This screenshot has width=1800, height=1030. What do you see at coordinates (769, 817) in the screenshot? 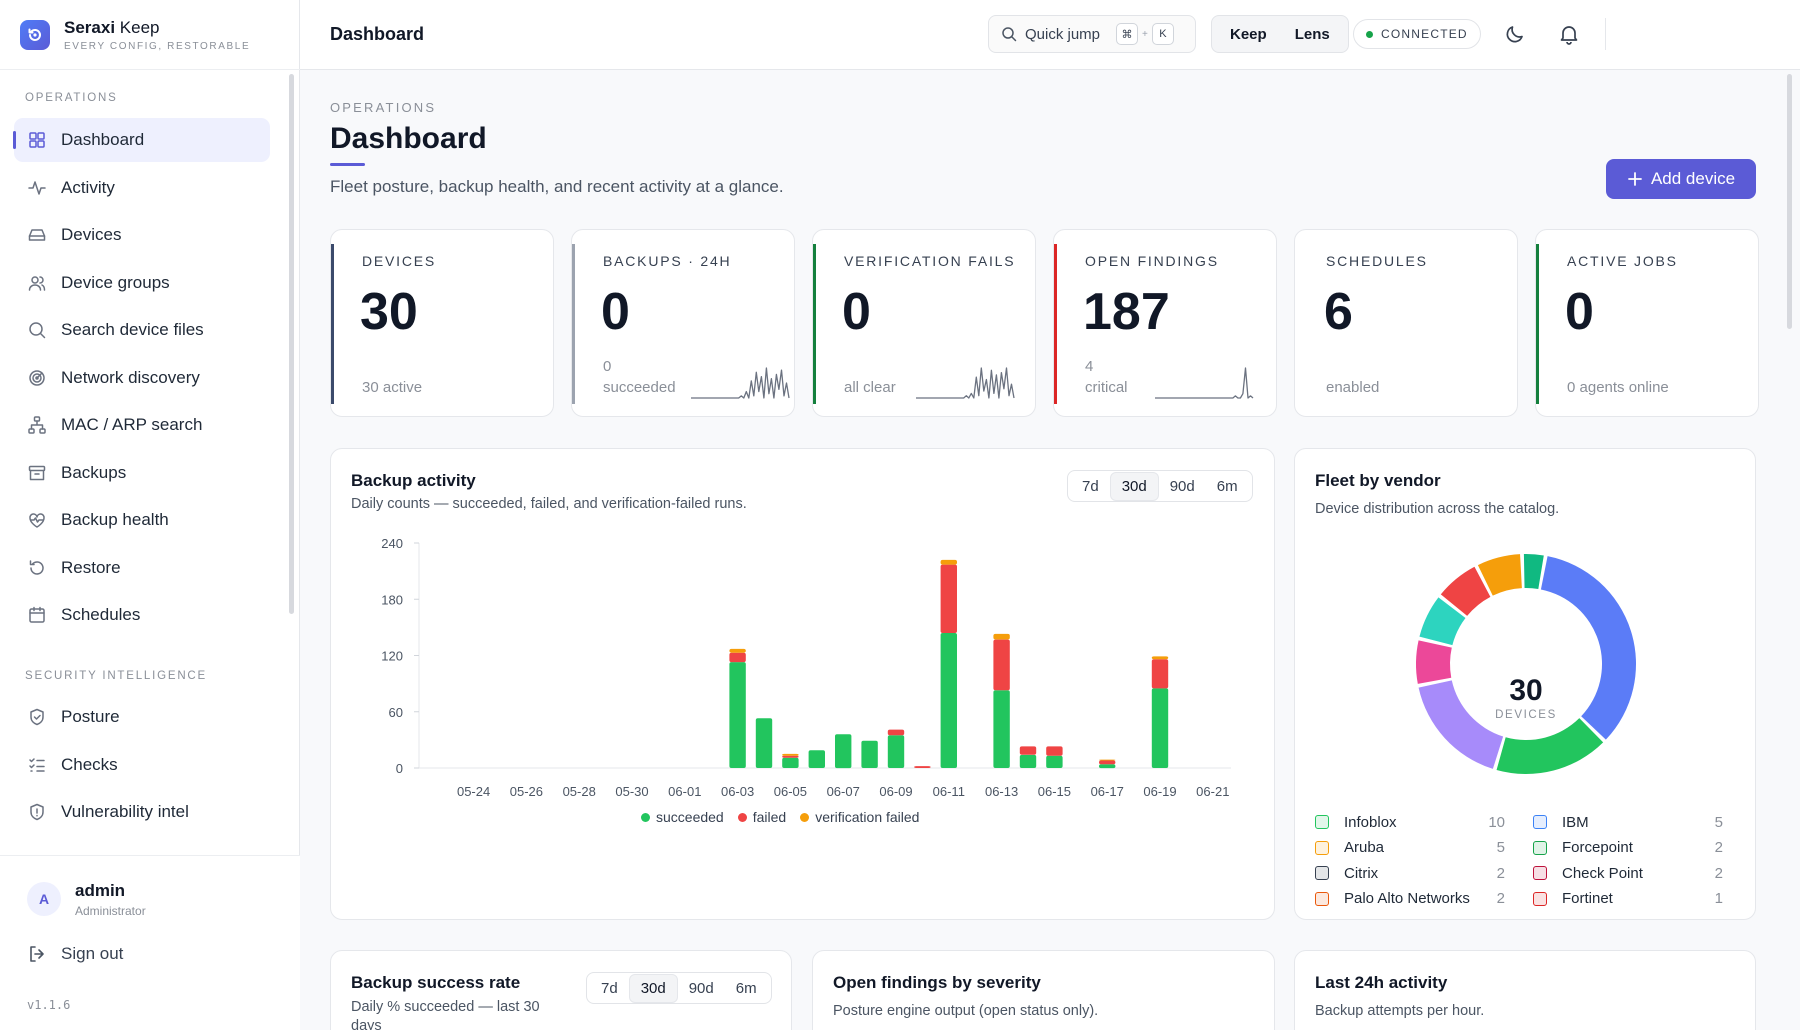
I see `legend-label: failed` at bounding box center [769, 817].